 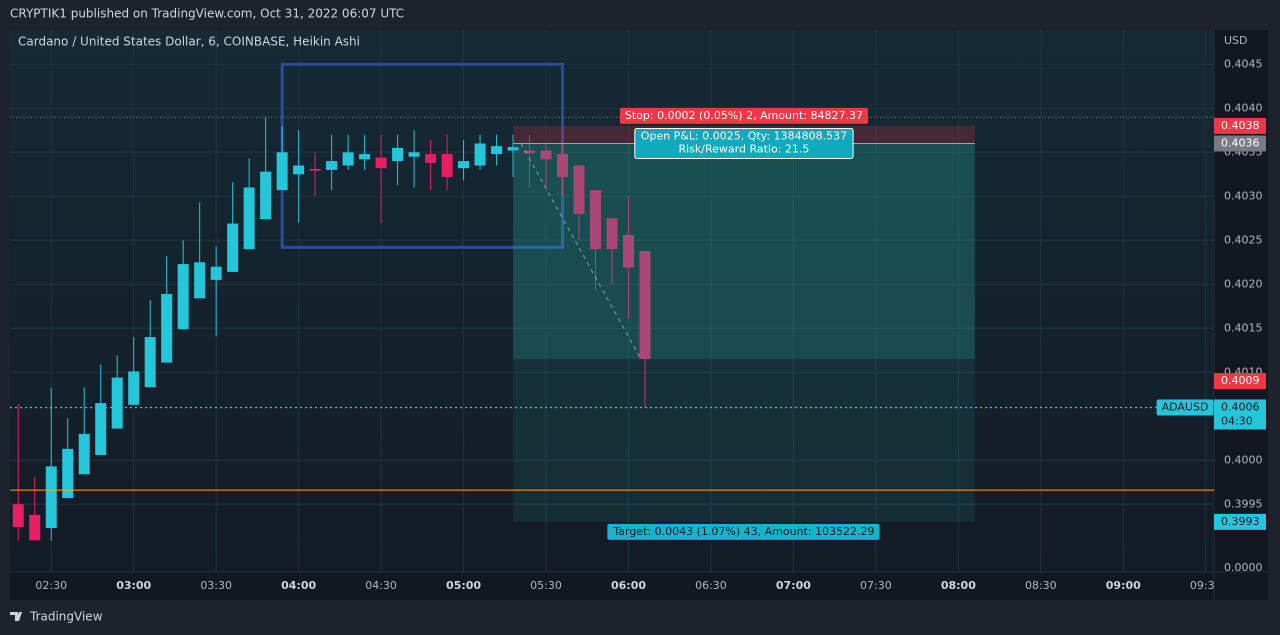 I want to click on y-tick-label: 0.4020, so click(x=1243, y=283).